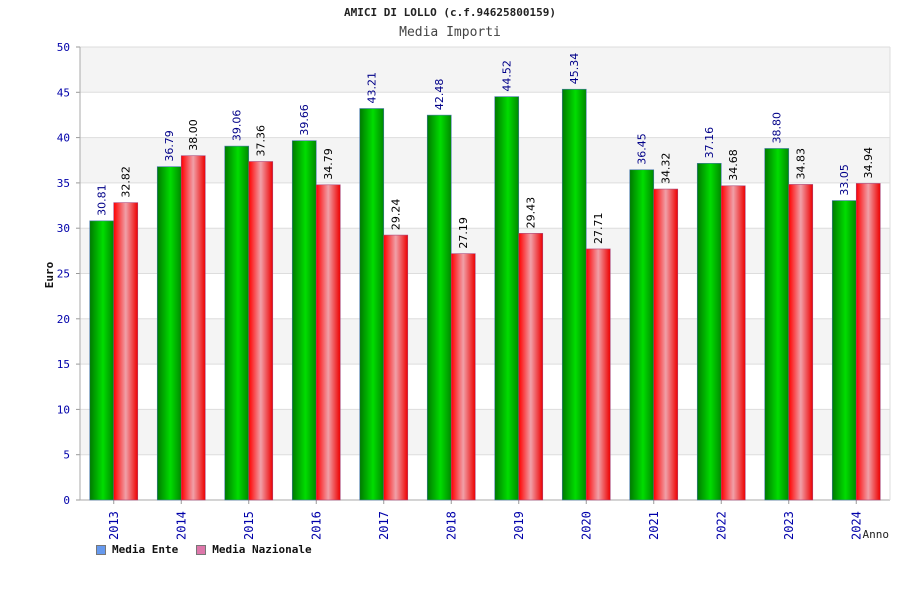 This screenshot has height=600, width=900. Describe the element at coordinates (102, 200) in the screenshot. I see `data-label: 30.81` at that location.